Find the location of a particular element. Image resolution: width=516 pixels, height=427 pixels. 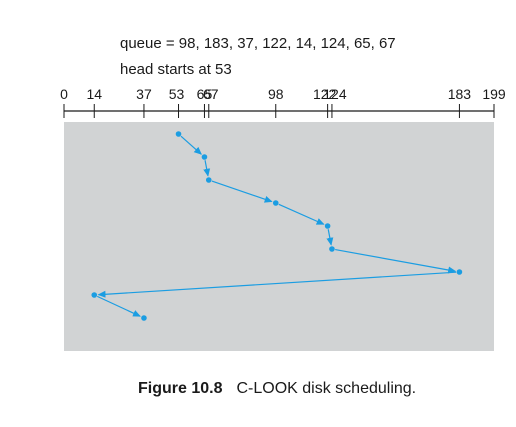

axis-tick-label: 199 is located at coordinates (494, 94).